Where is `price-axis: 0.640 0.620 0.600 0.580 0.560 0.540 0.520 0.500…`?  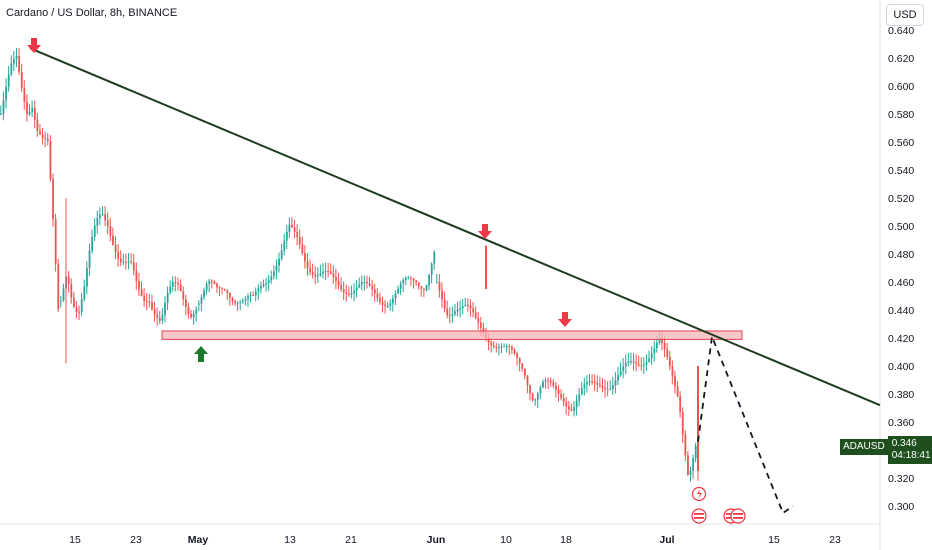
price-axis: 0.640 0.620 0.600 0.580 0.560 0.540 0.520 0.500… is located at coordinates (901, 269).